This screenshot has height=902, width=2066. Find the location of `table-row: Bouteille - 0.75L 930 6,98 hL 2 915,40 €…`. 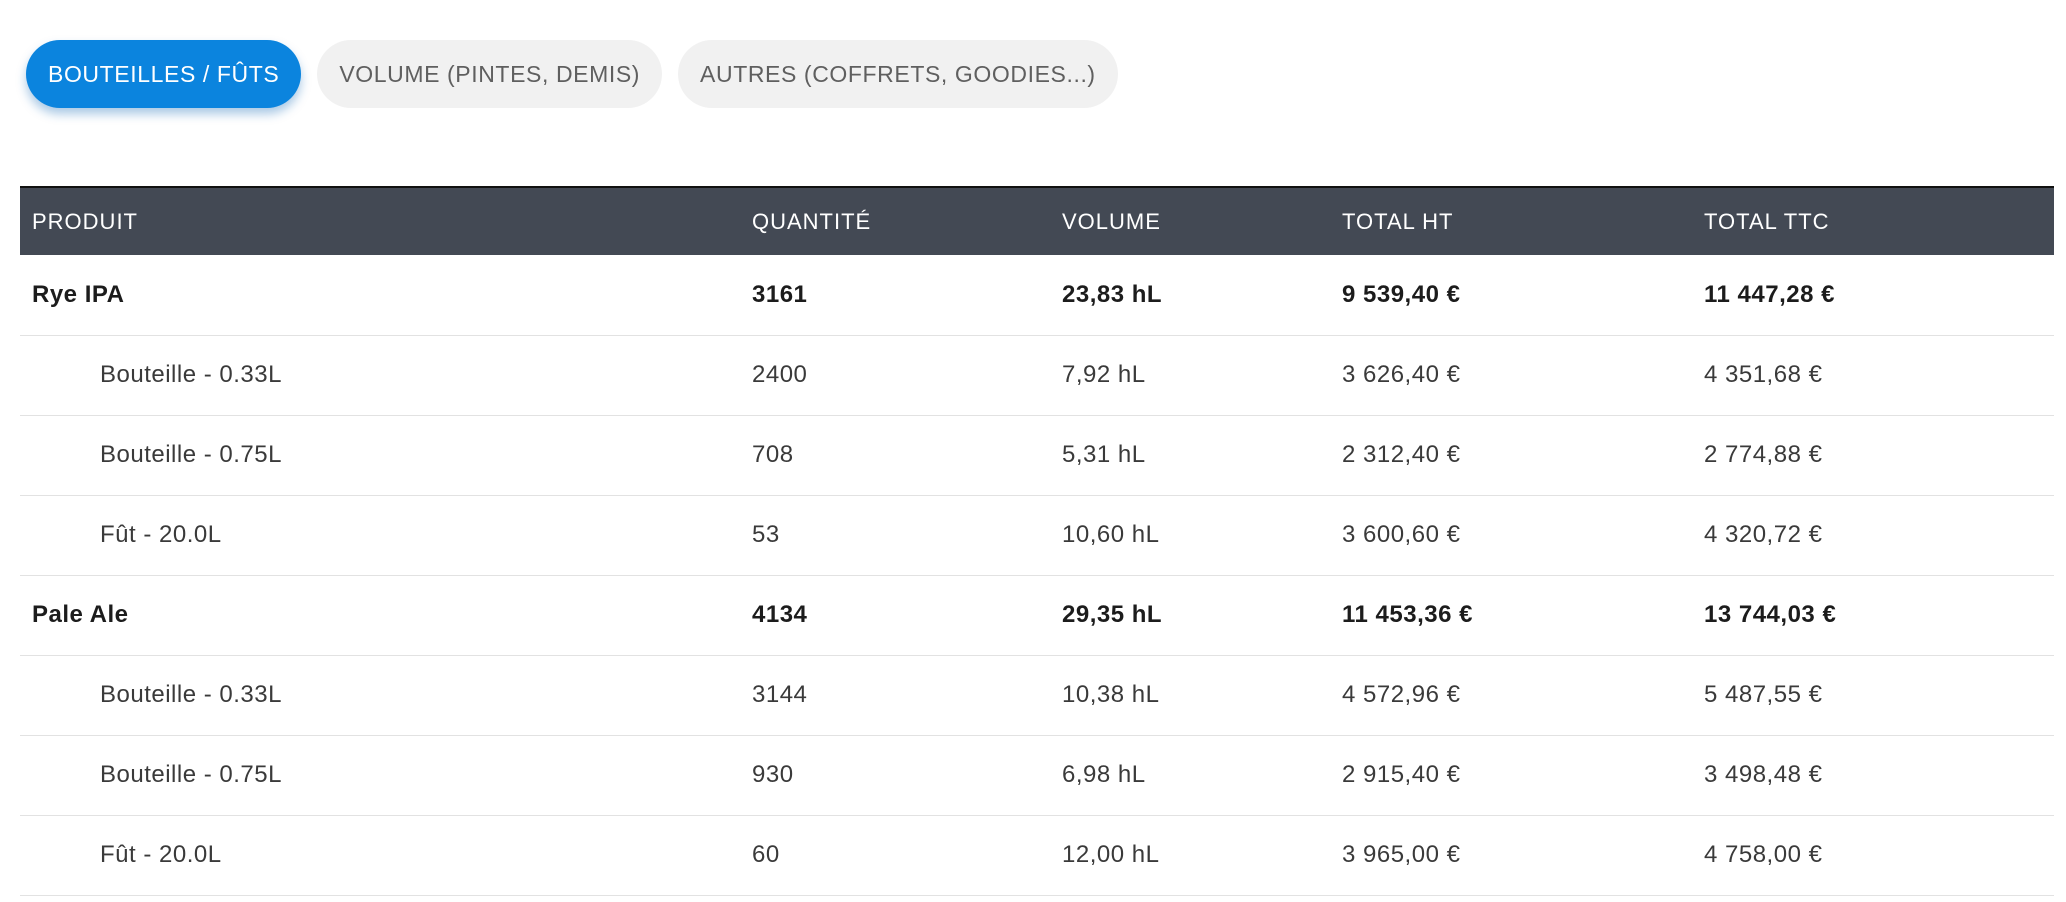

table-row: Bouteille - 0.75L 930 6,98 hL 2 915,40 €… is located at coordinates (1037, 775).